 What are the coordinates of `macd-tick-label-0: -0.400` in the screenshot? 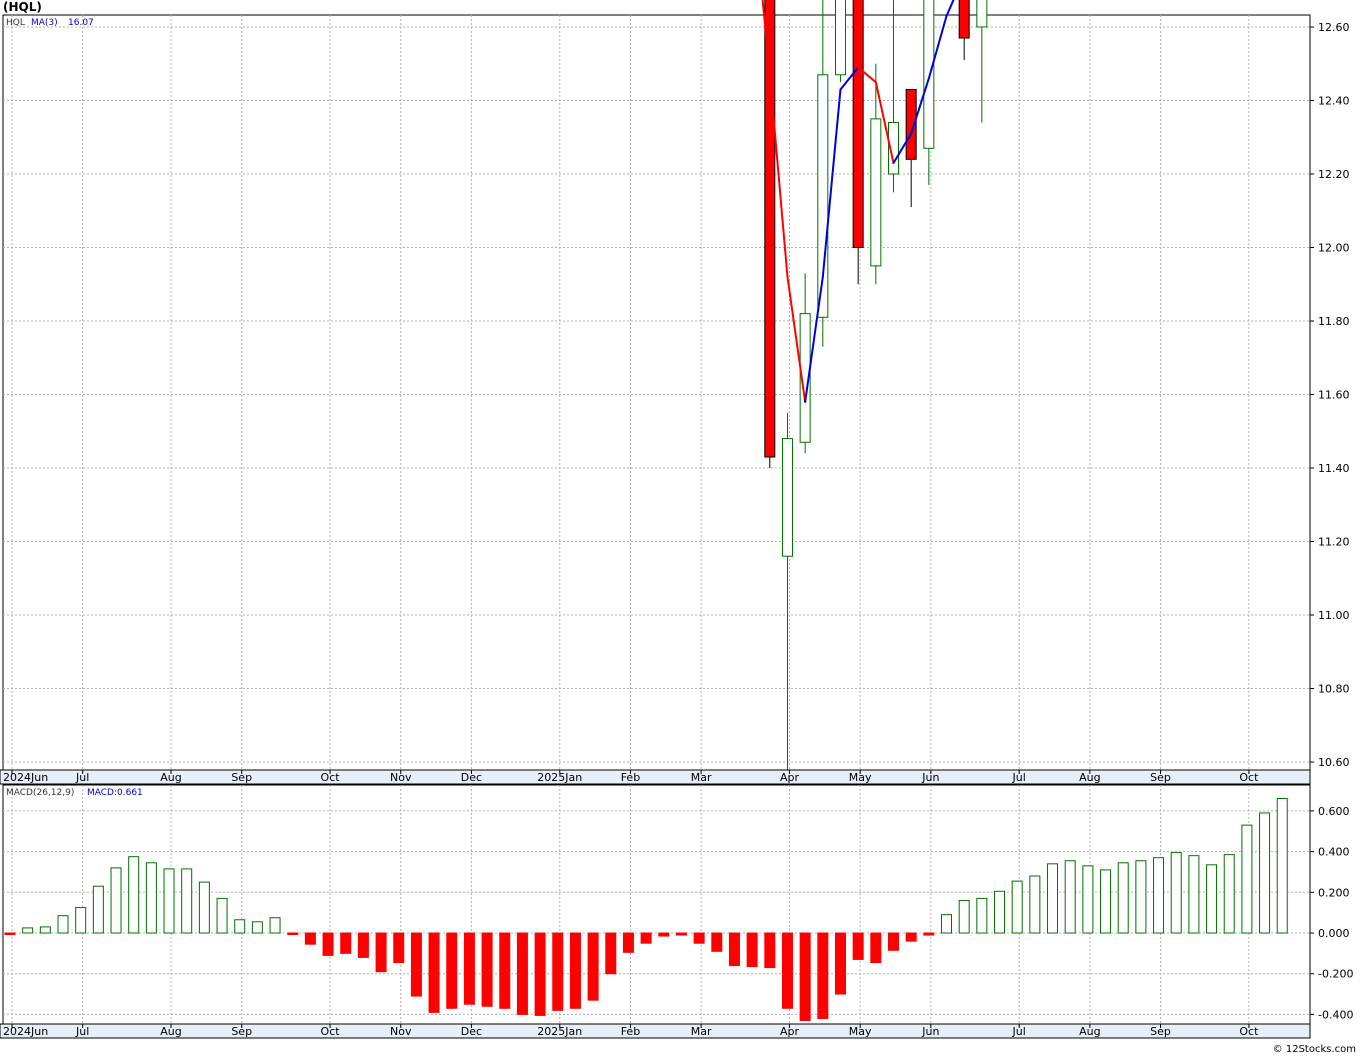 It's located at (1335, 1014).